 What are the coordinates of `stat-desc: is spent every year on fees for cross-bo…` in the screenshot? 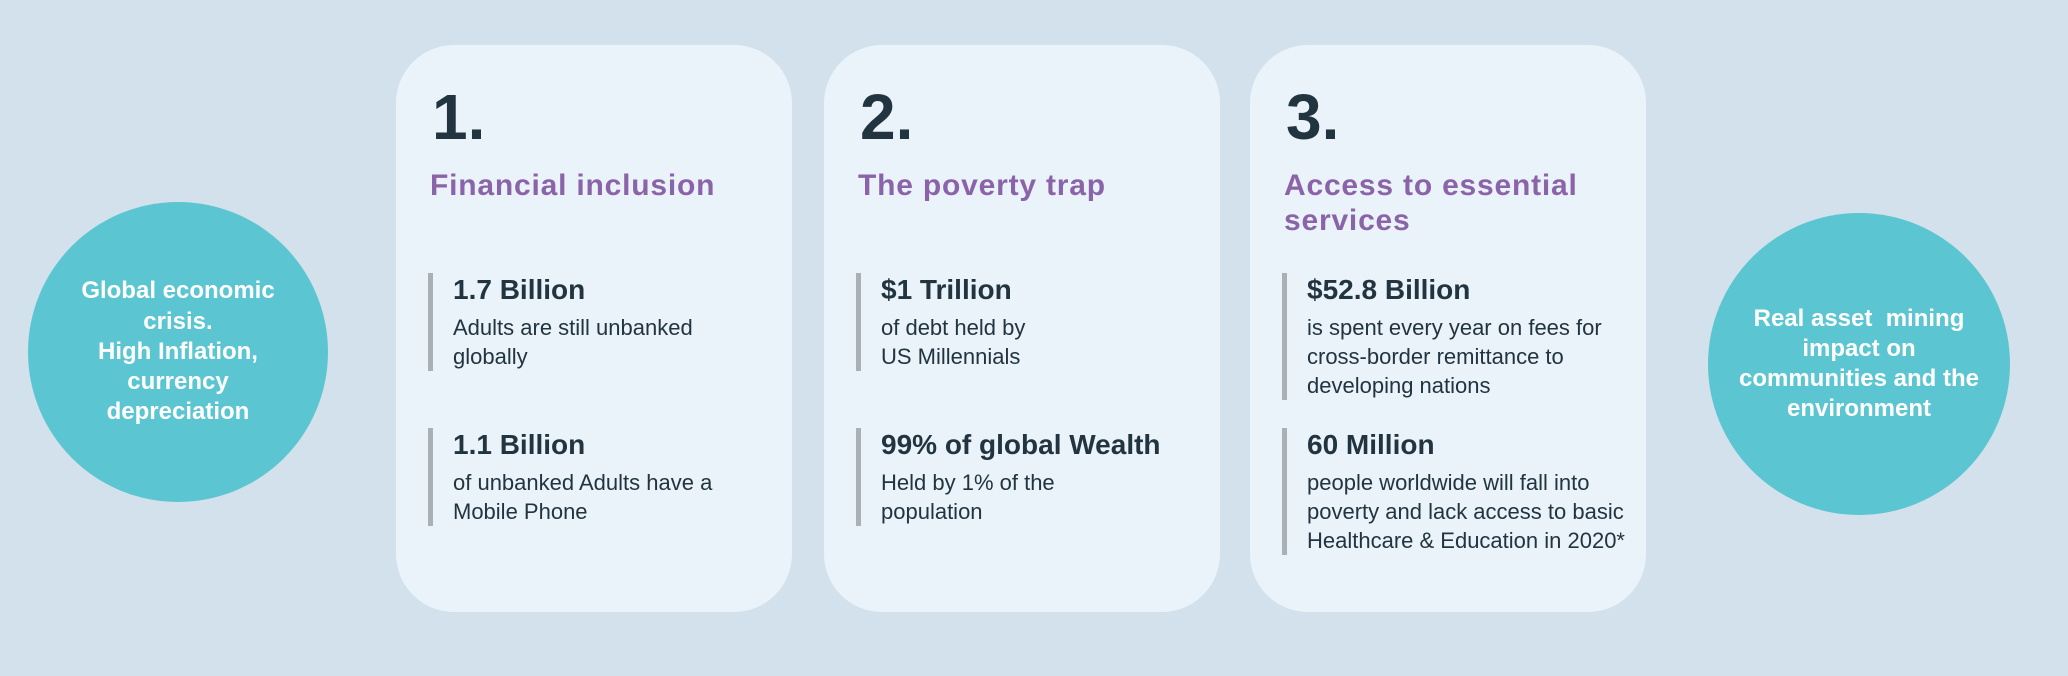 It's located at (1454, 356).